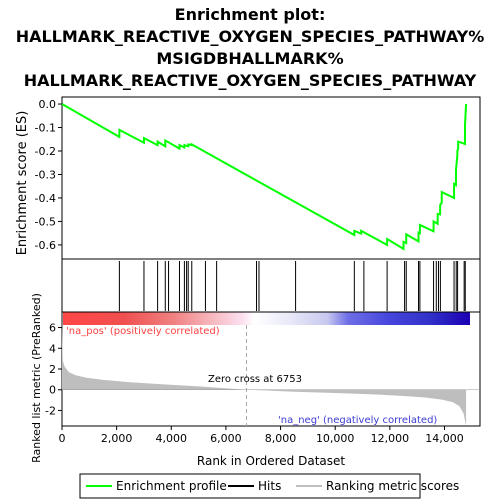 This screenshot has height=500, width=500. Describe the element at coordinates (45, 221) in the screenshot. I see `es-y-tick-label-5: -0.5` at that location.